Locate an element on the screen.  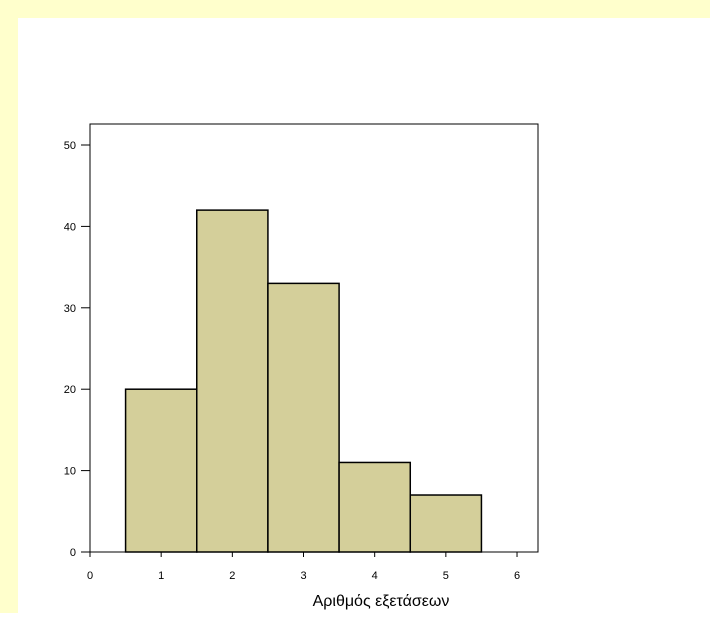
y-tick-label: 30 is located at coordinates (70, 309).